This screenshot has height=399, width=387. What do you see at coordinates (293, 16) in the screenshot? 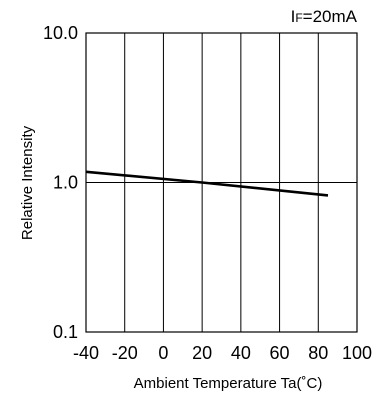
I see `annotation-prefix: I` at bounding box center [293, 16].